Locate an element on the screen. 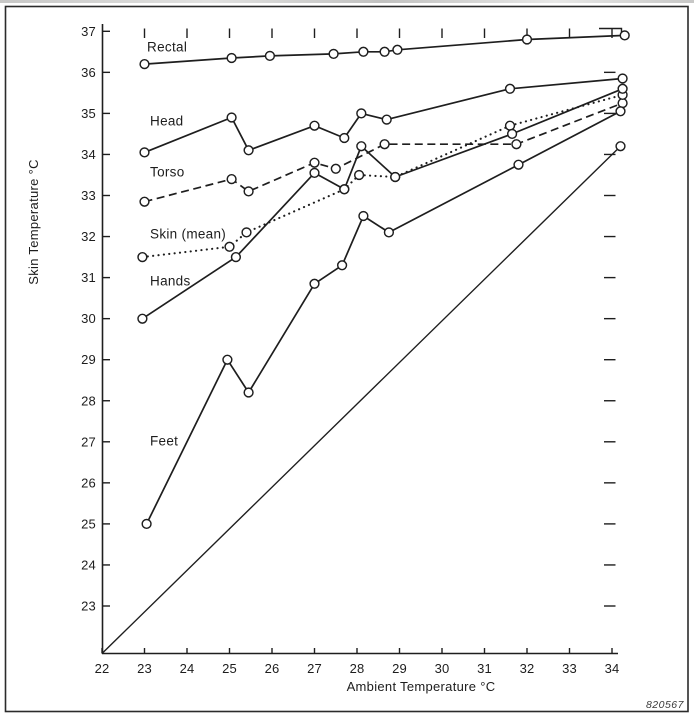 This screenshot has width=694, height=720. y-tick-label: 34 is located at coordinates (88, 154).